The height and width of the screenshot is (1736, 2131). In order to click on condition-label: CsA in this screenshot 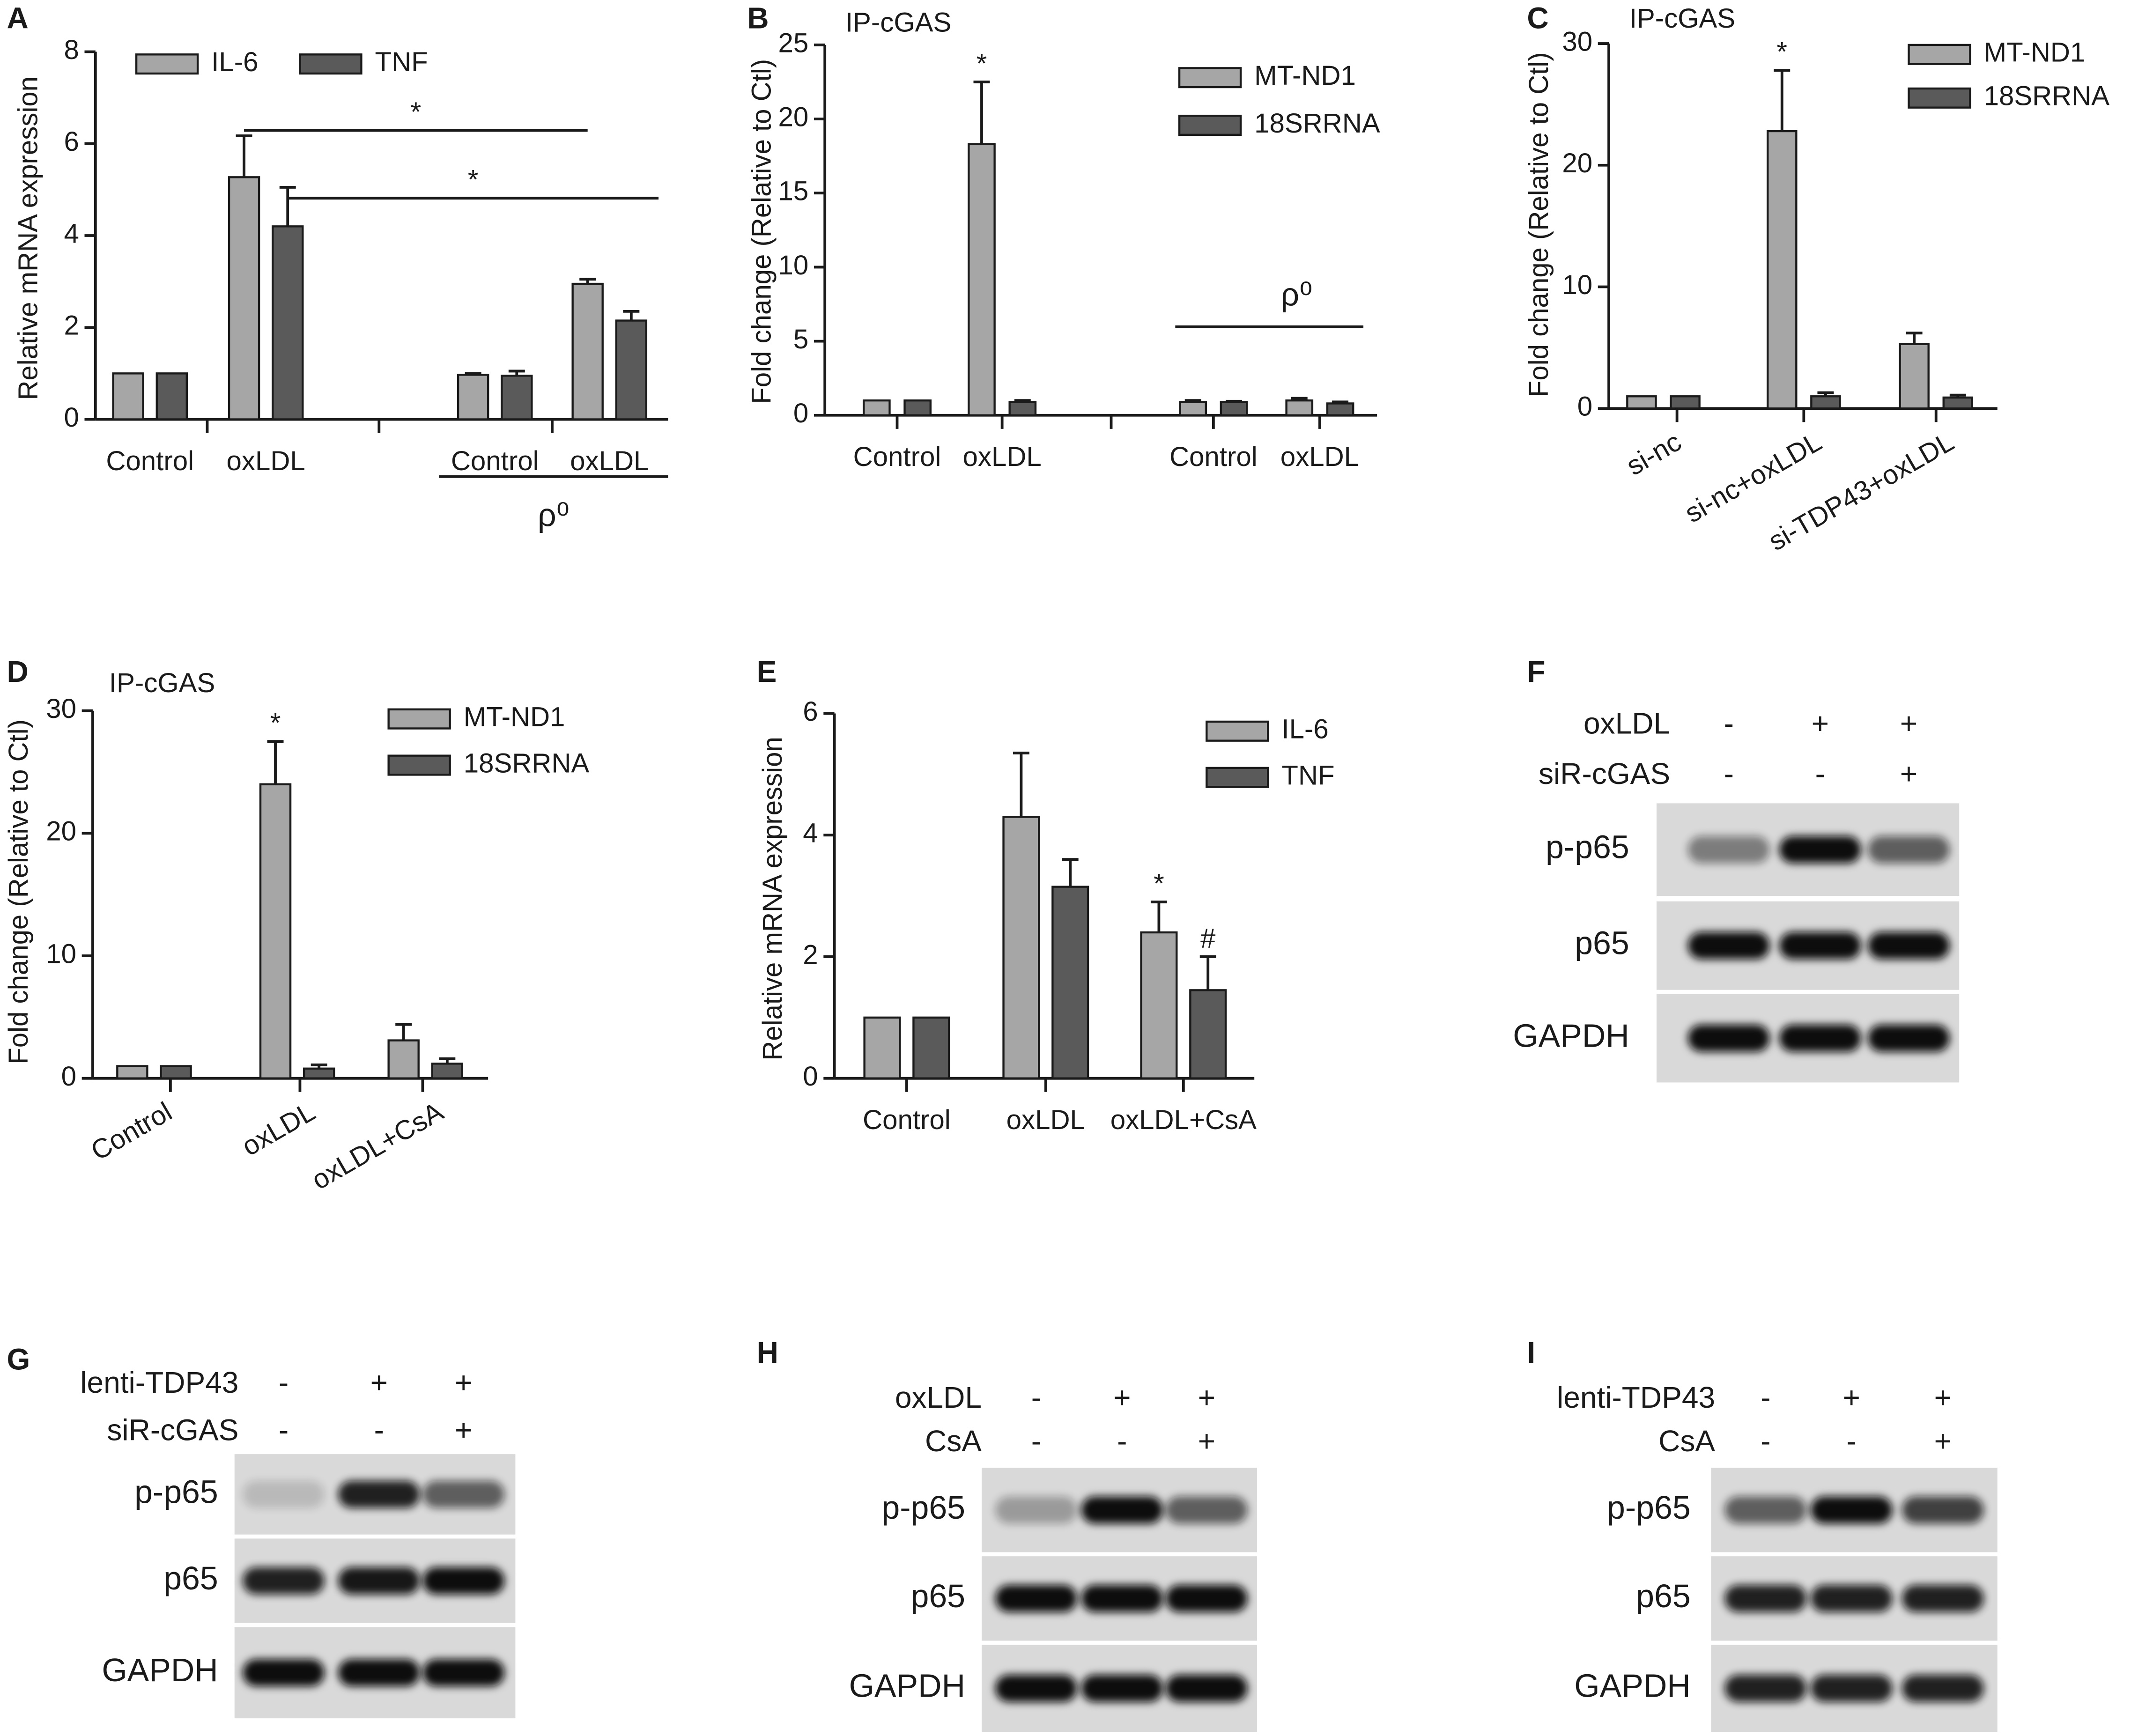, I will do `click(953, 1441)`.